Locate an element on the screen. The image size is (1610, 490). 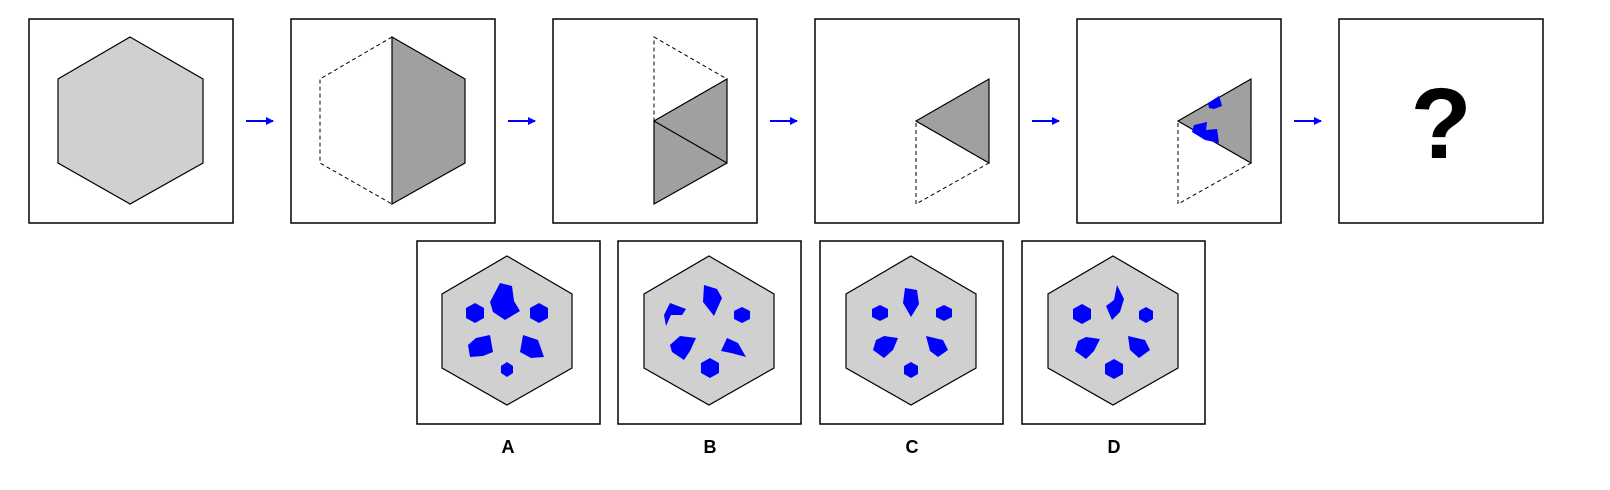
option-b-hexagon is located at coordinates (709, 330).